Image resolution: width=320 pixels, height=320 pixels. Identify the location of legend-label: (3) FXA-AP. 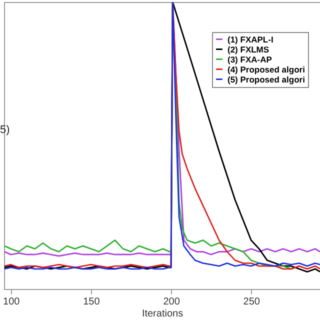
(250, 59).